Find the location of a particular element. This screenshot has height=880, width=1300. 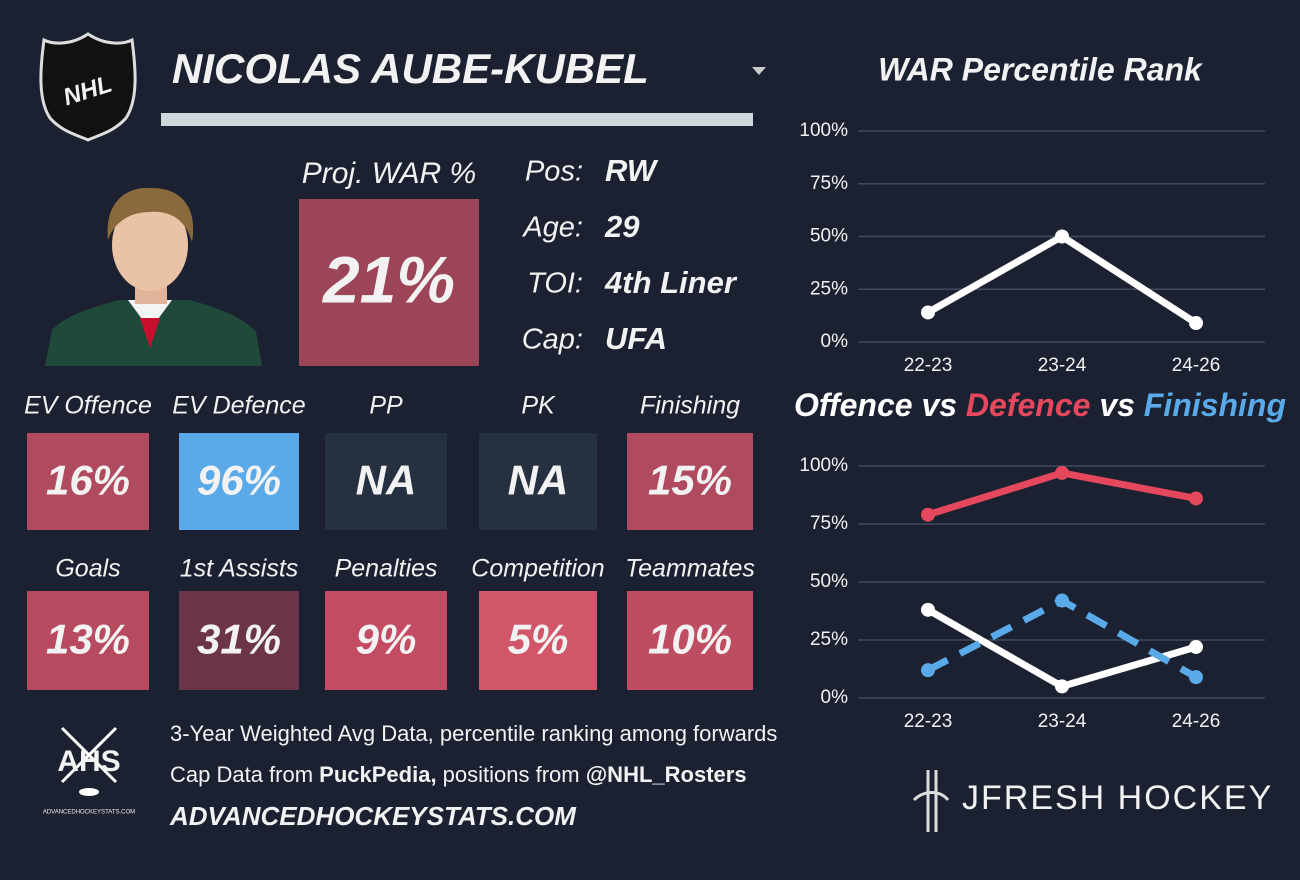

legend-entry: Finishing is located at coordinates (1215, 405).